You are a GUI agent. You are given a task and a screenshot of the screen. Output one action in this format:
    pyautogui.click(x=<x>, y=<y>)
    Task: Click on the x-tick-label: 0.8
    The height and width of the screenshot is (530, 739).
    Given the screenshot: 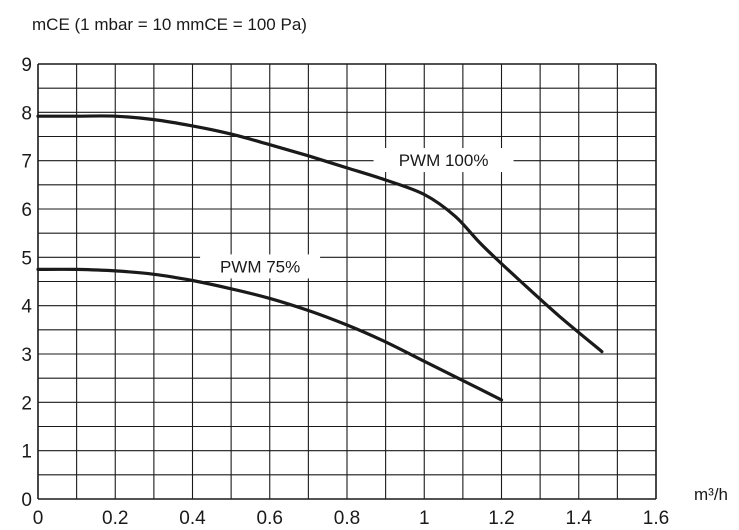 What is the action you would take?
    pyautogui.click(x=347, y=518)
    